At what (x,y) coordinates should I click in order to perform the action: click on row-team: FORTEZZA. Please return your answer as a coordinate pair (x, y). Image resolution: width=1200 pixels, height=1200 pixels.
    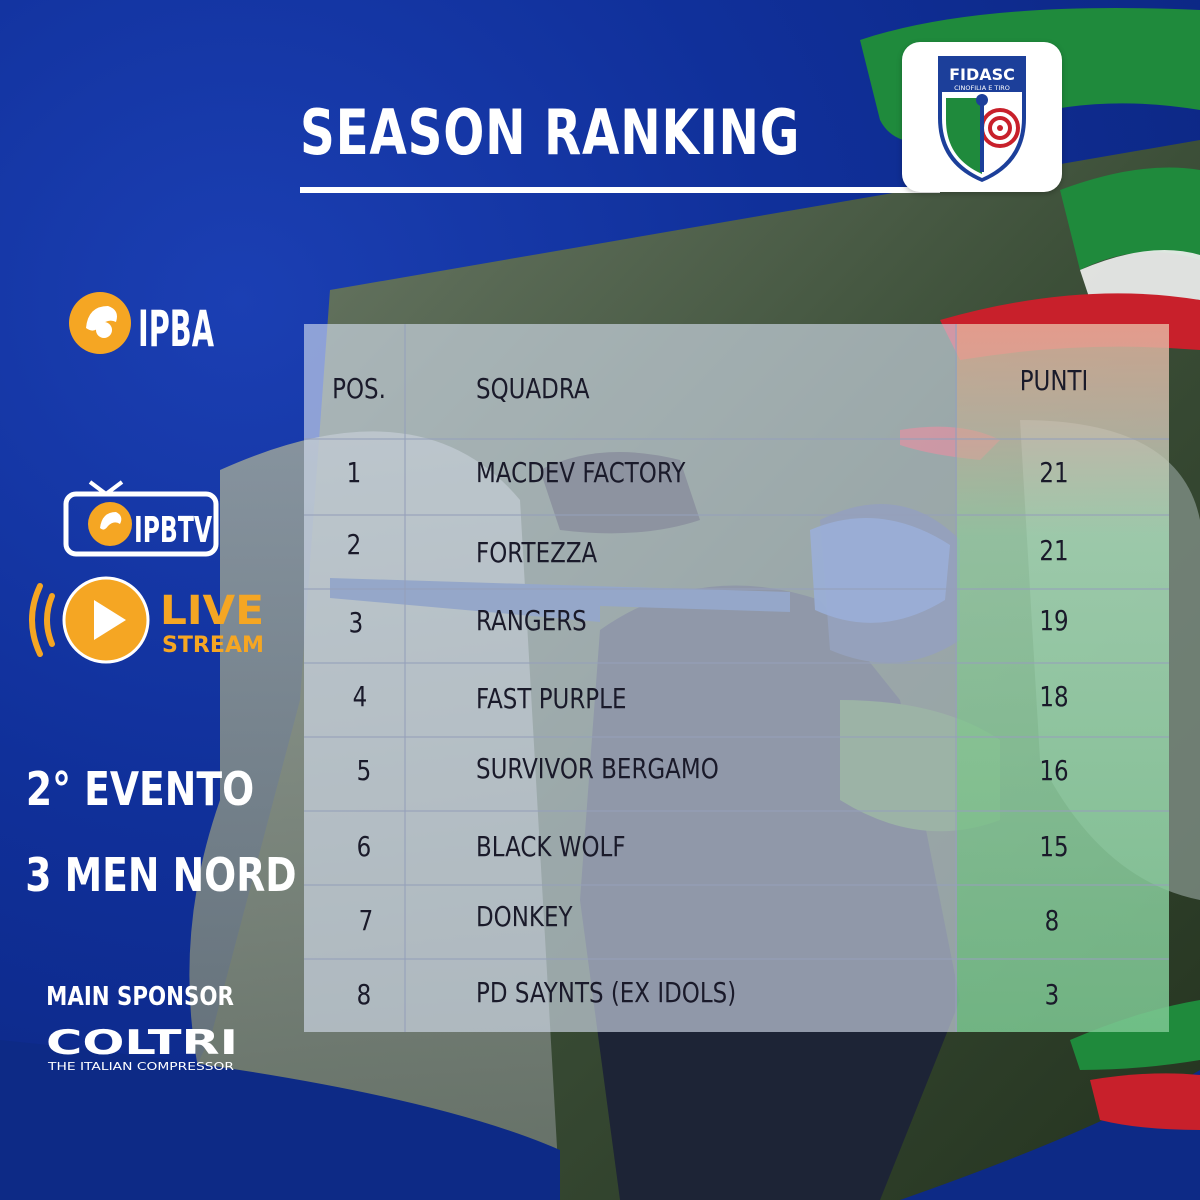
    Looking at the image, I should click on (537, 552).